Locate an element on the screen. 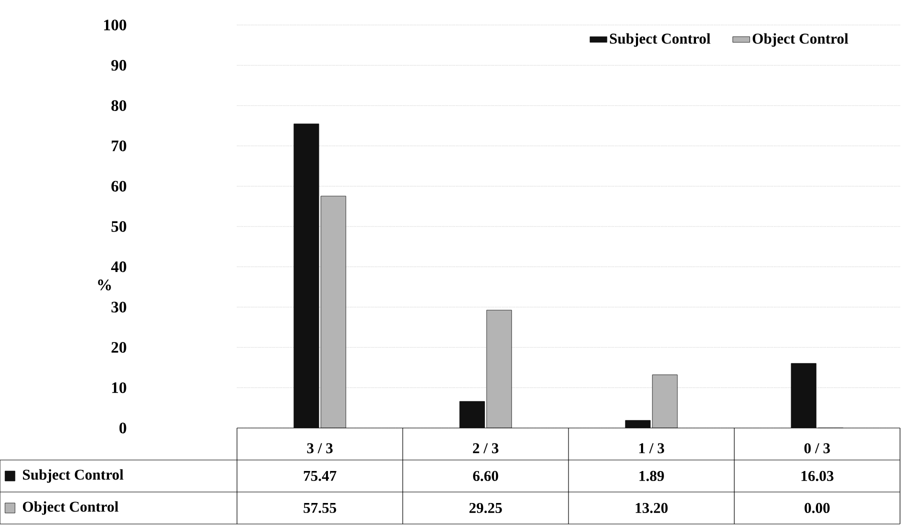 The image size is (901, 528). y-tick-label: 30 is located at coordinates (118, 307).